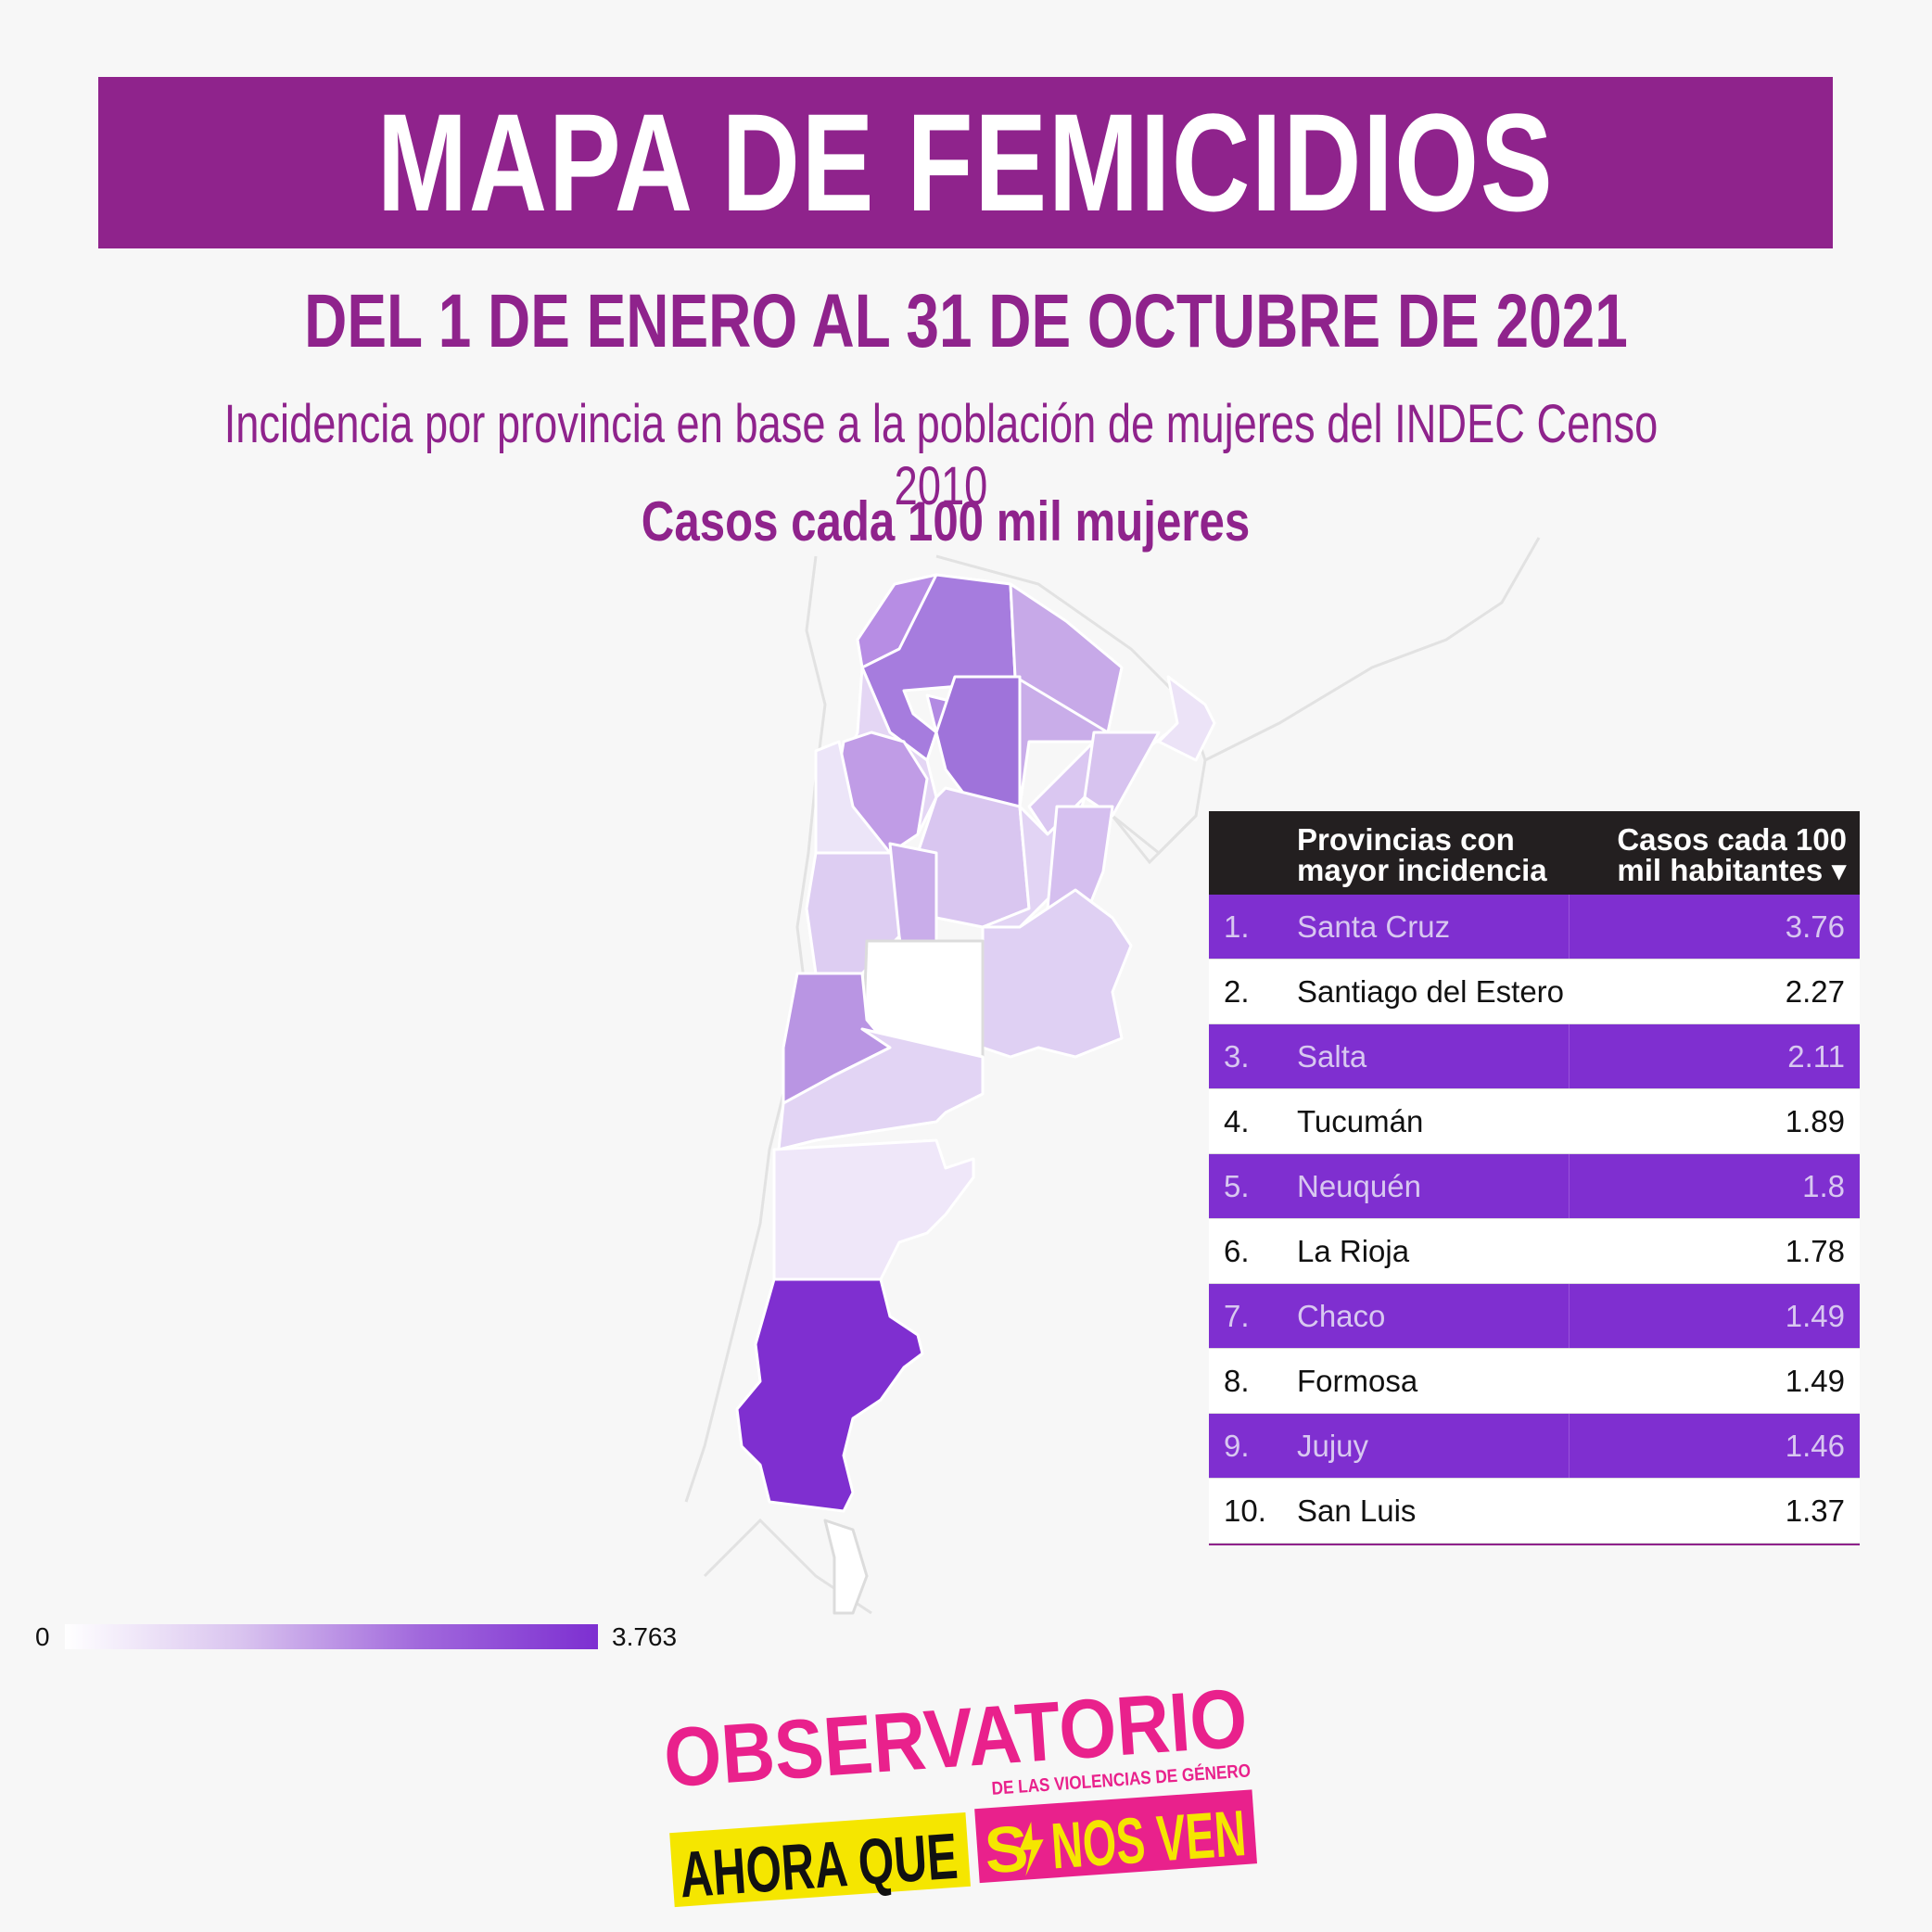 The width and height of the screenshot is (1932, 1932). I want to click on table-row: 5. Neuquén 1.8, so click(1534, 1186).